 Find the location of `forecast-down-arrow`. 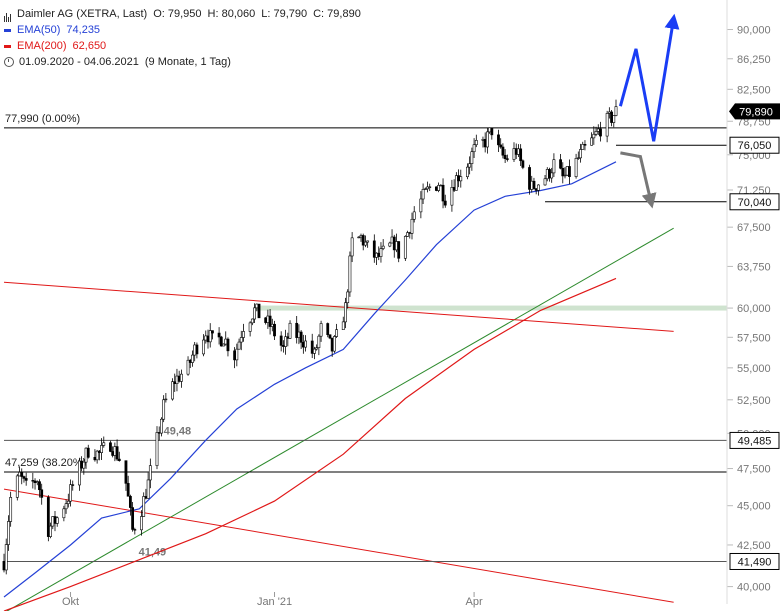

forecast-down-arrow is located at coordinates (638, 180).